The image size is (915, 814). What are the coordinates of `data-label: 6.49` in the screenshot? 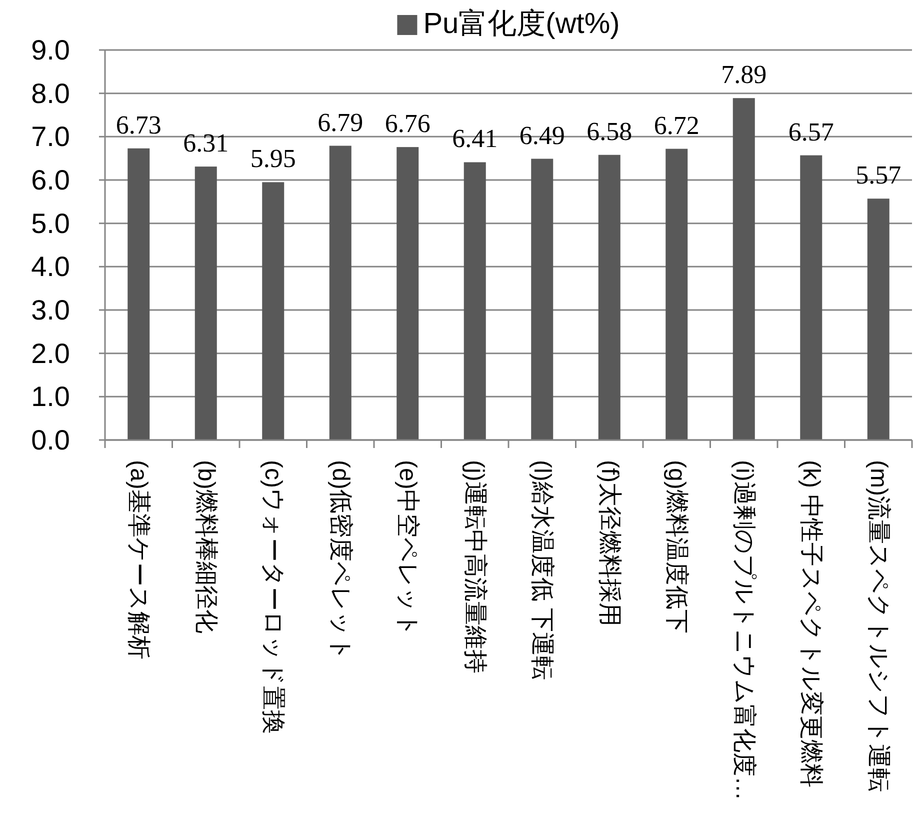 It's located at (542, 135).